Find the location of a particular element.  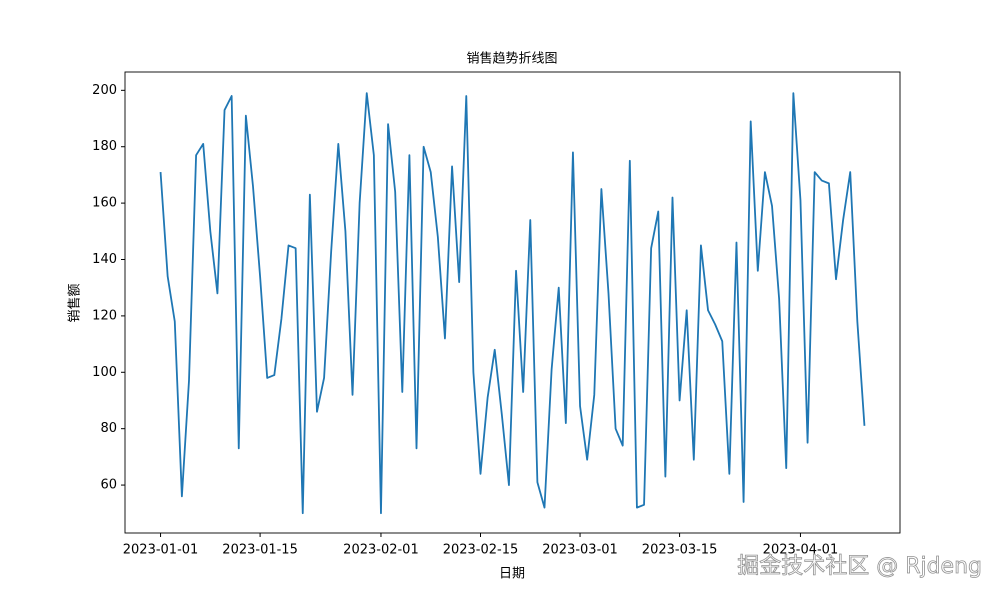

x-tick-label: 2023-02-15 is located at coordinates (481, 550).